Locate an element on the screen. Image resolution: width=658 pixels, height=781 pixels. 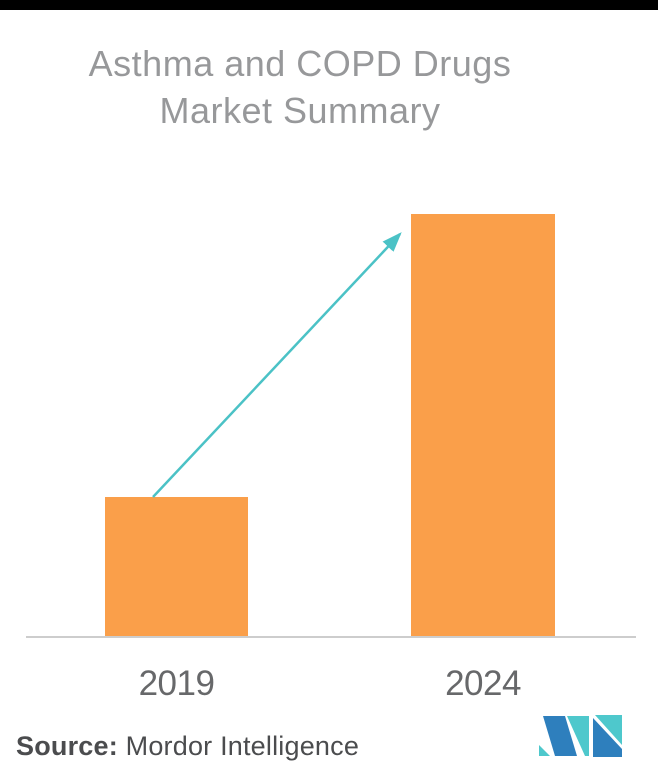
logo-left-stroke is located at coordinates (560, 736).